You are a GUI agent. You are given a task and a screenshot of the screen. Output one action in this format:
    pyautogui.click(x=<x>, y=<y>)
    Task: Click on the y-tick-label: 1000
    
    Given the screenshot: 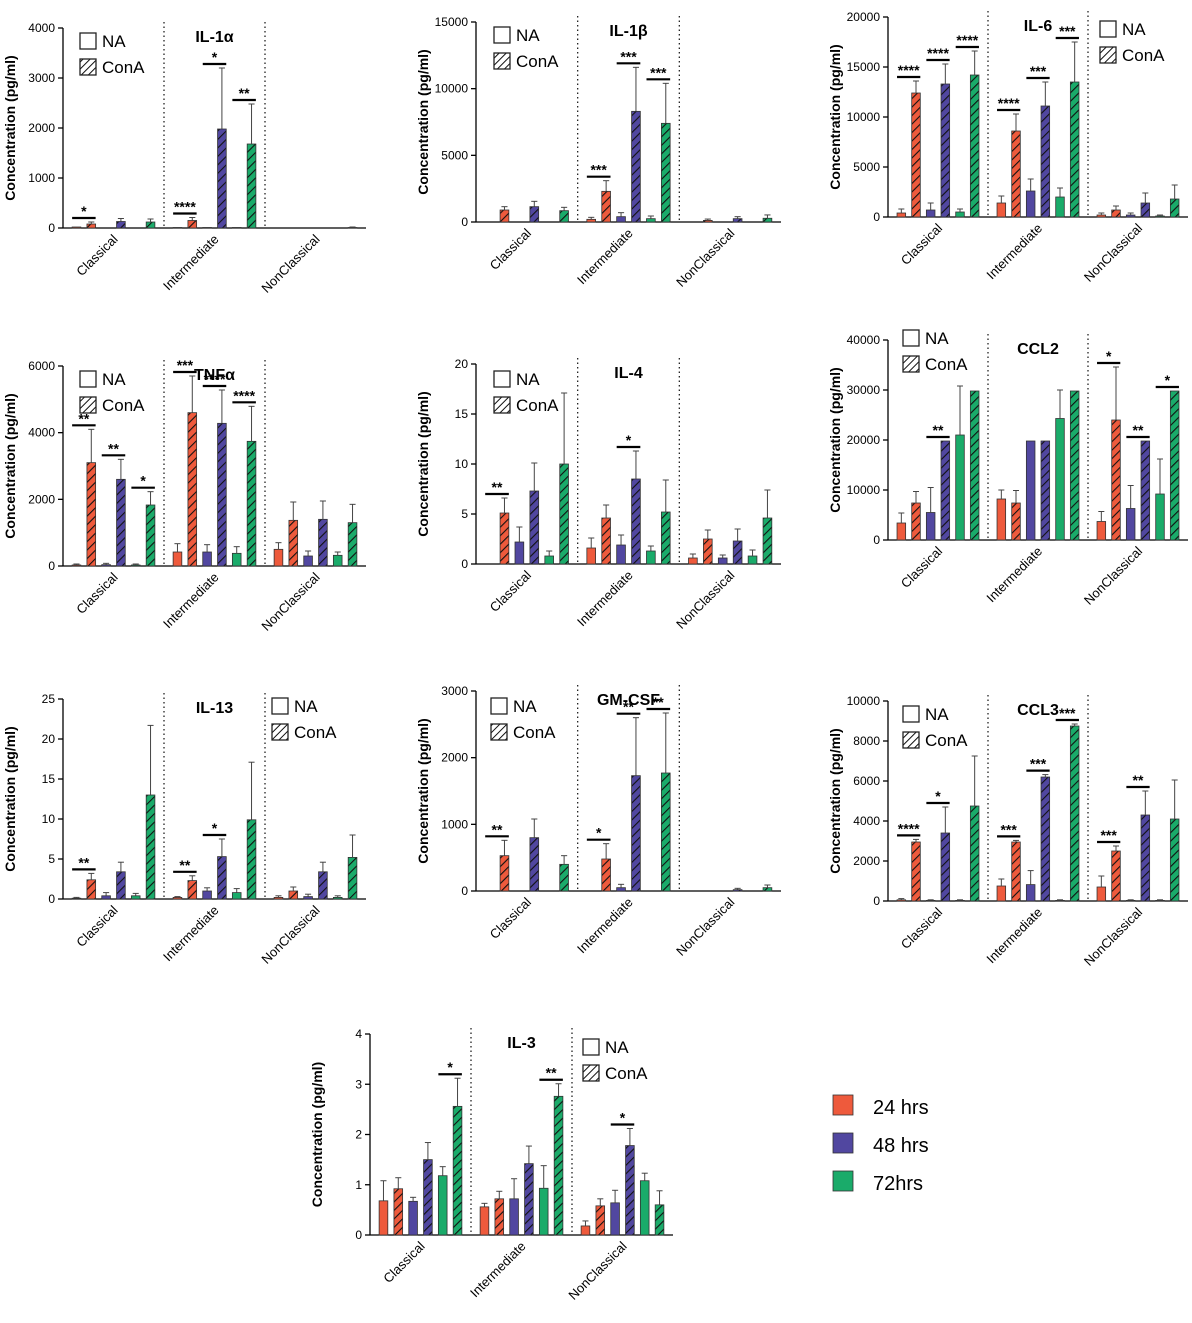 What is the action you would take?
    pyautogui.click(x=454, y=824)
    